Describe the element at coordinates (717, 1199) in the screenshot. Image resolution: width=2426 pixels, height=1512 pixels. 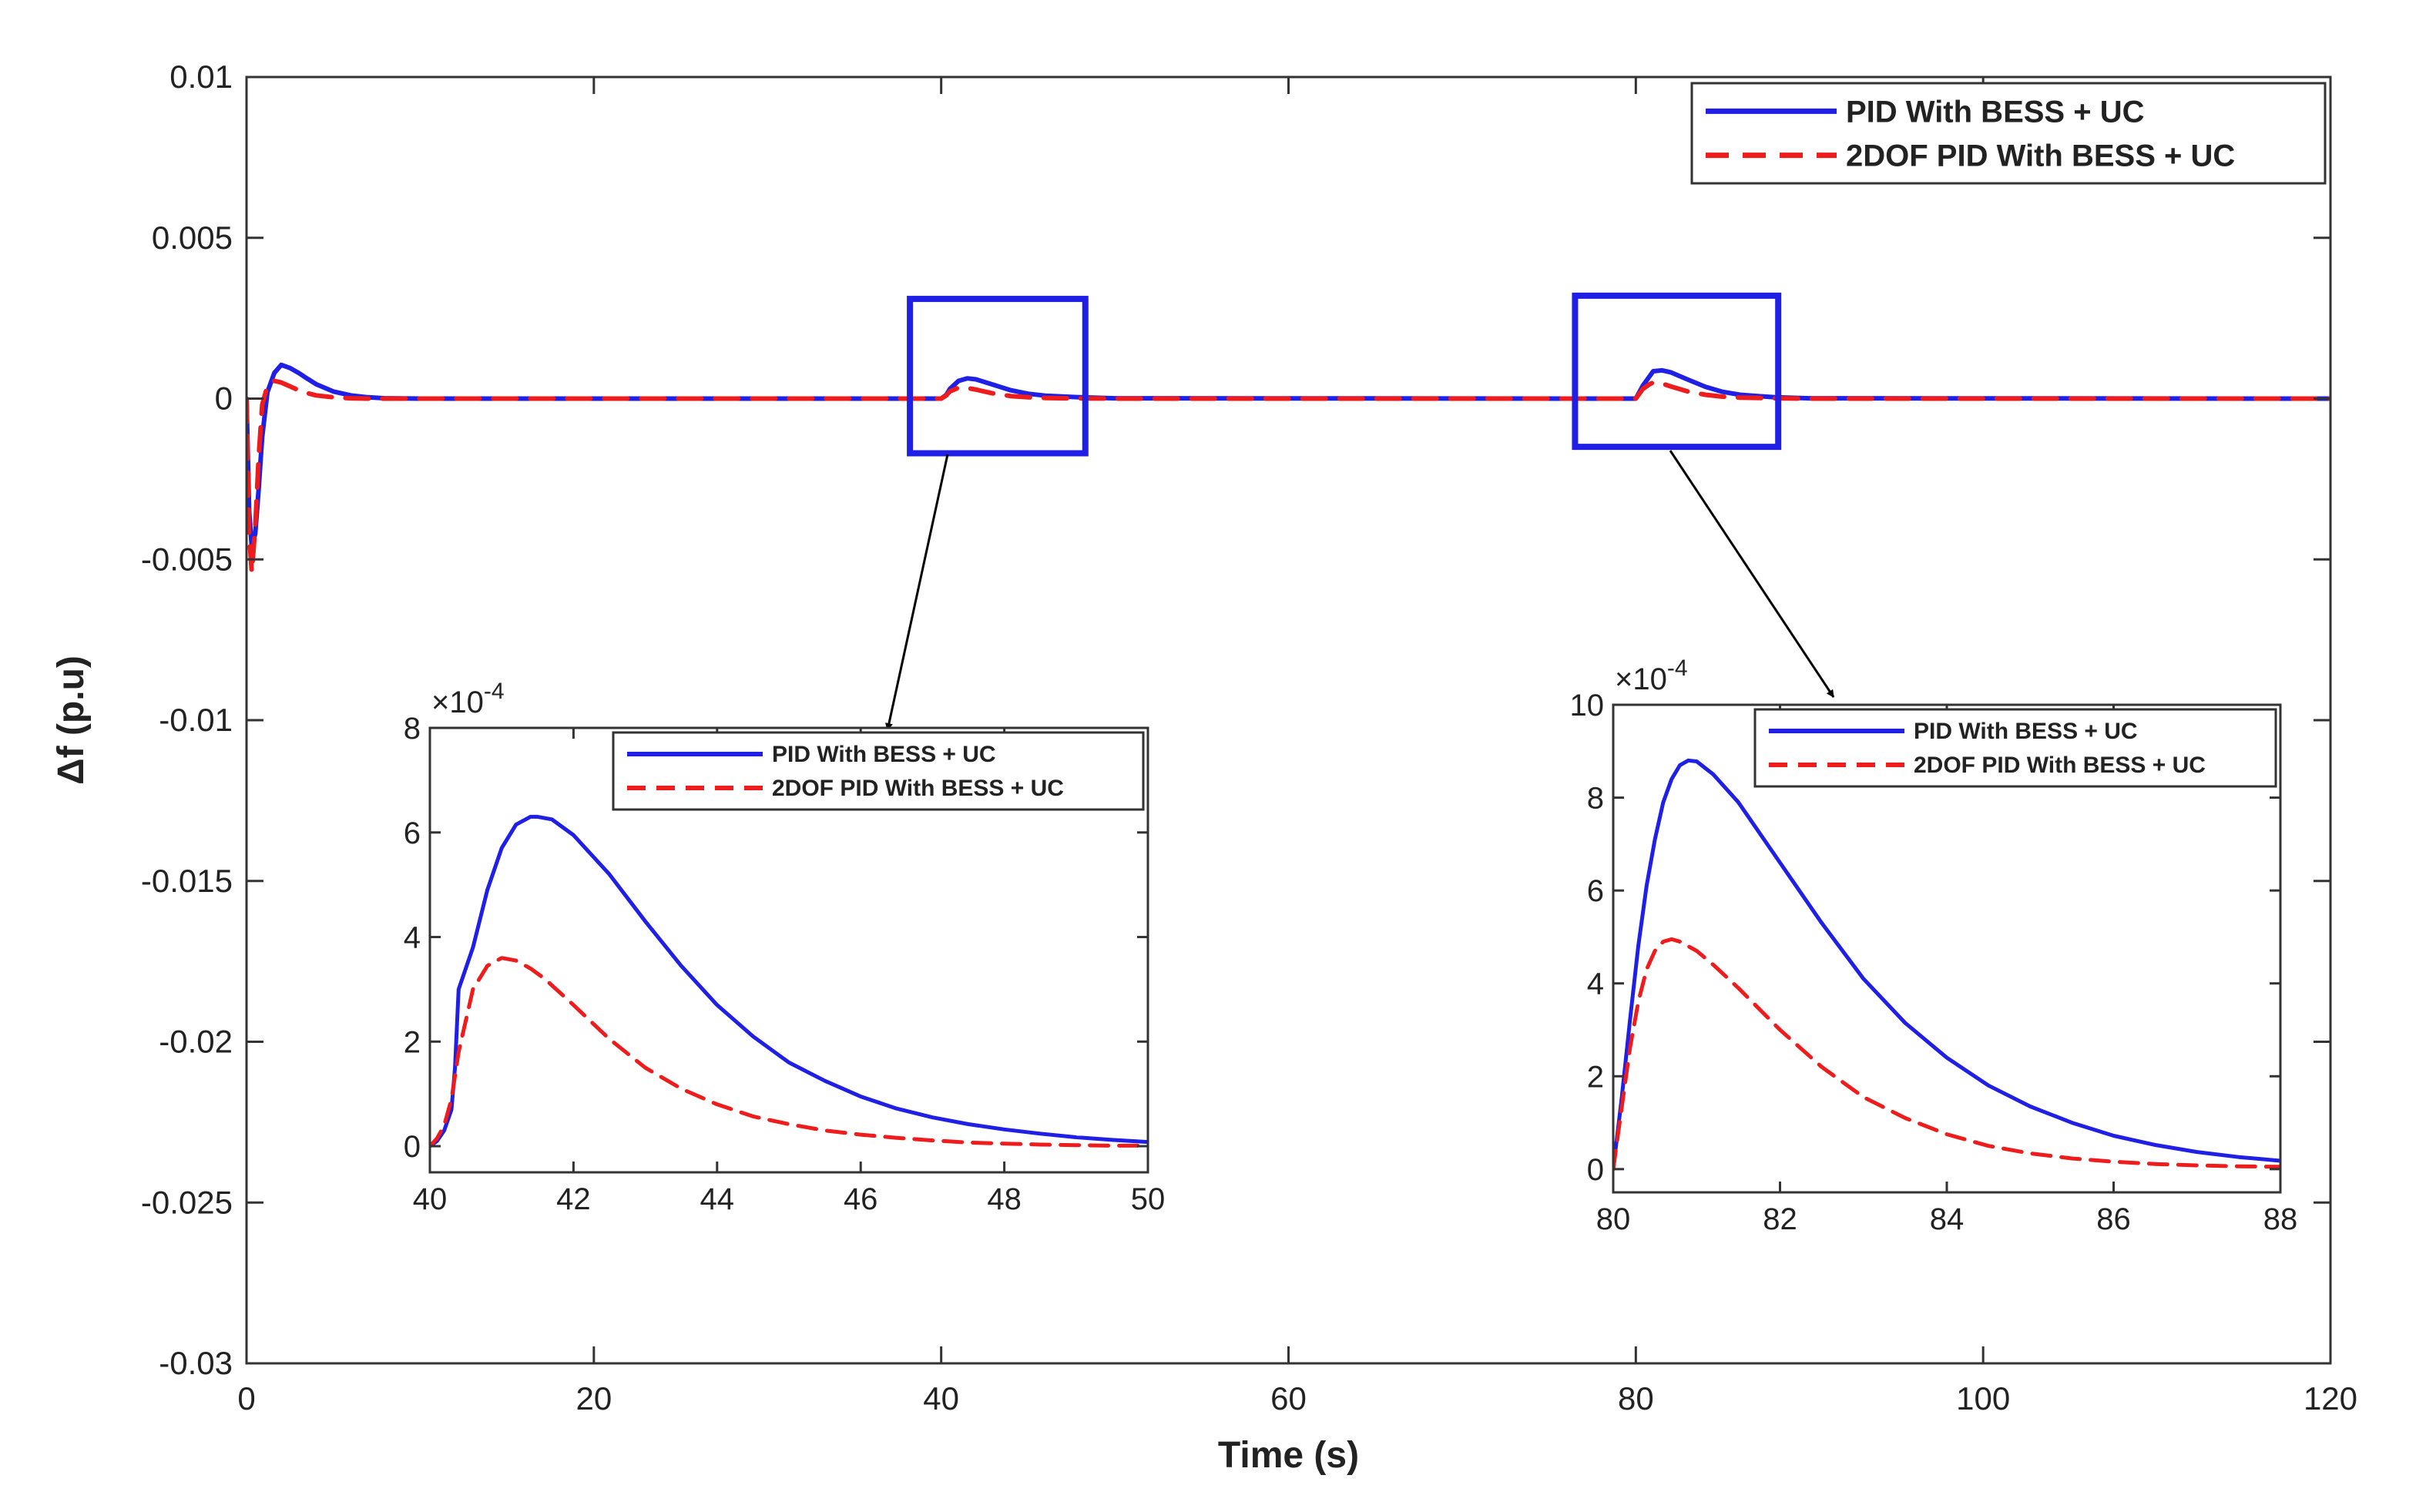
I see `inset1-x-tick-label: 44` at that location.